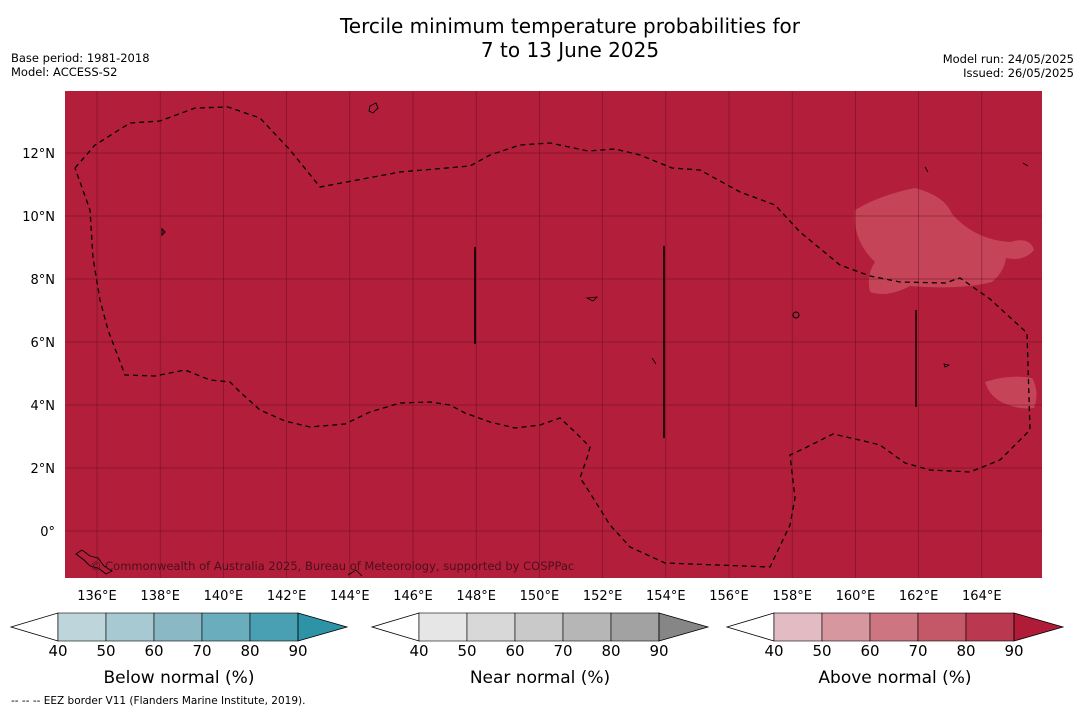 This screenshot has width=1085, height=713. What do you see at coordinates (413, 596) in the screenshot?
I see `longitude-label: 146°E` at bounding box center [413, 596].